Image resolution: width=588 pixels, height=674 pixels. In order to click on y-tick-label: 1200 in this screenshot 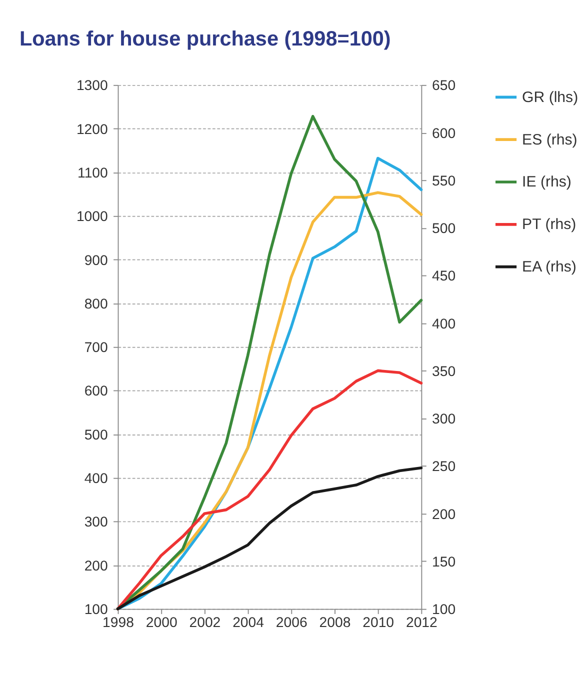, I will do `click(92, 128)`.